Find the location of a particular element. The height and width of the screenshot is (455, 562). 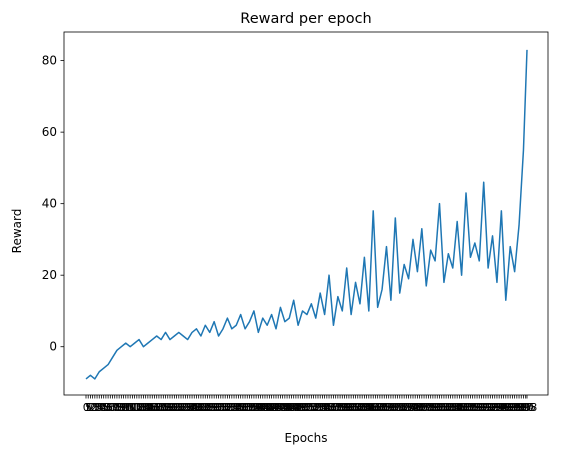

x-tick-label: 920 is located at coordinates (493, 407).